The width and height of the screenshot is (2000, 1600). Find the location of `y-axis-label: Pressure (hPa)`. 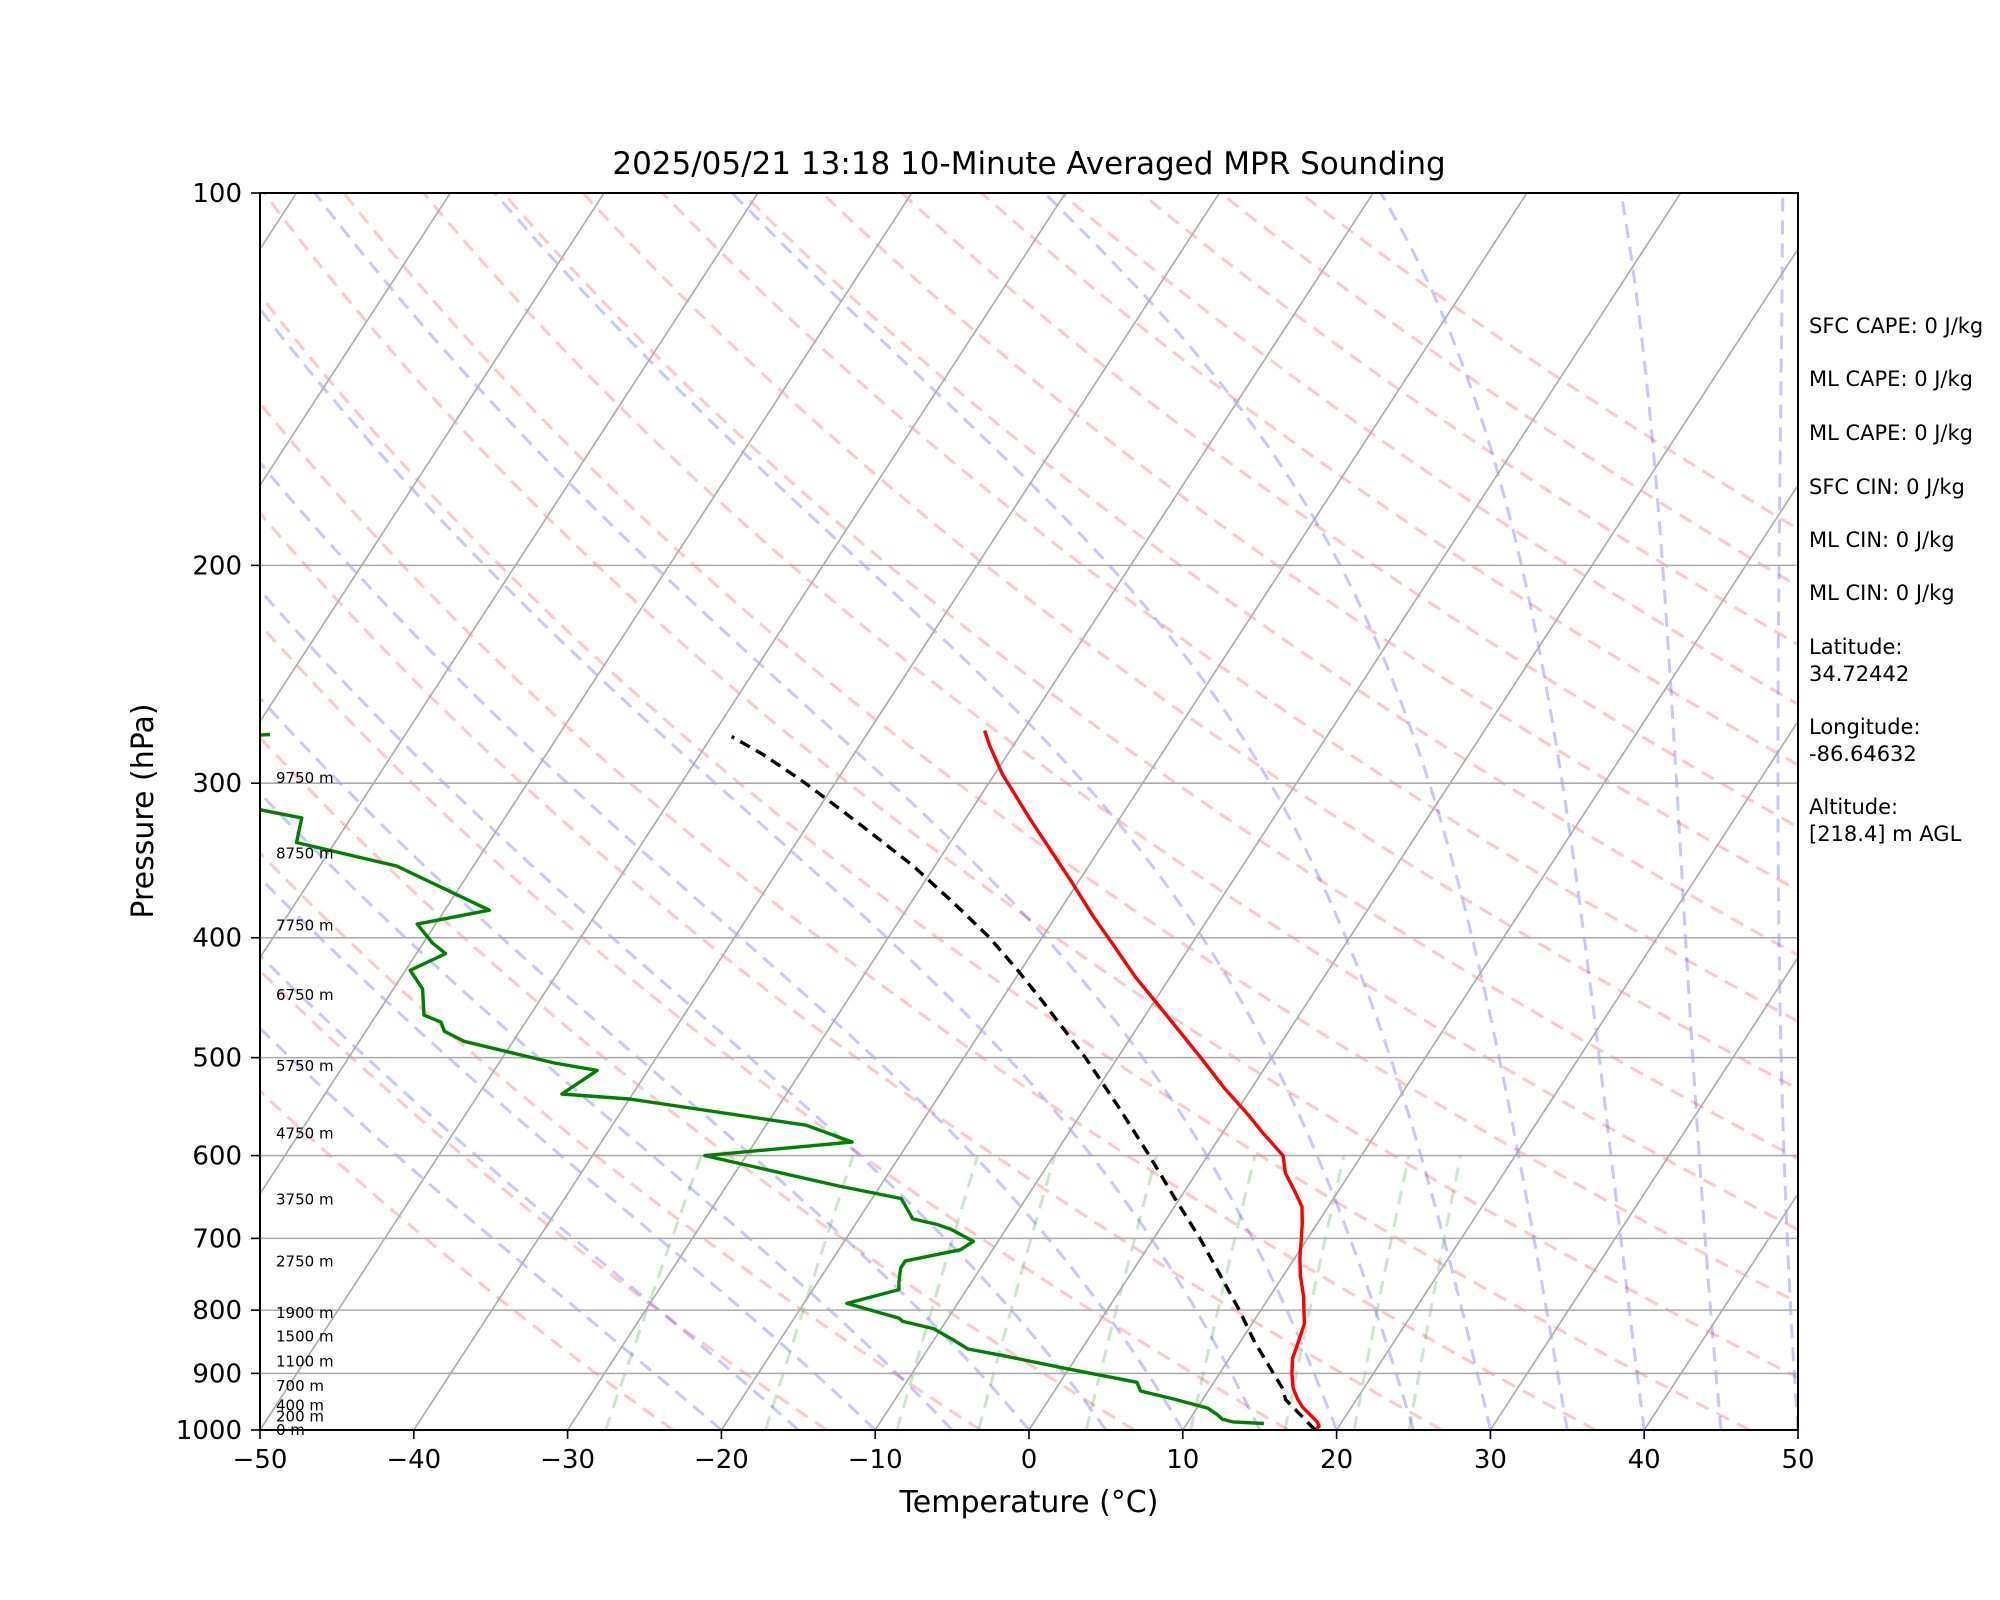

y-axis-label: Pressure (hPa) is located at coordinates (143, 810).